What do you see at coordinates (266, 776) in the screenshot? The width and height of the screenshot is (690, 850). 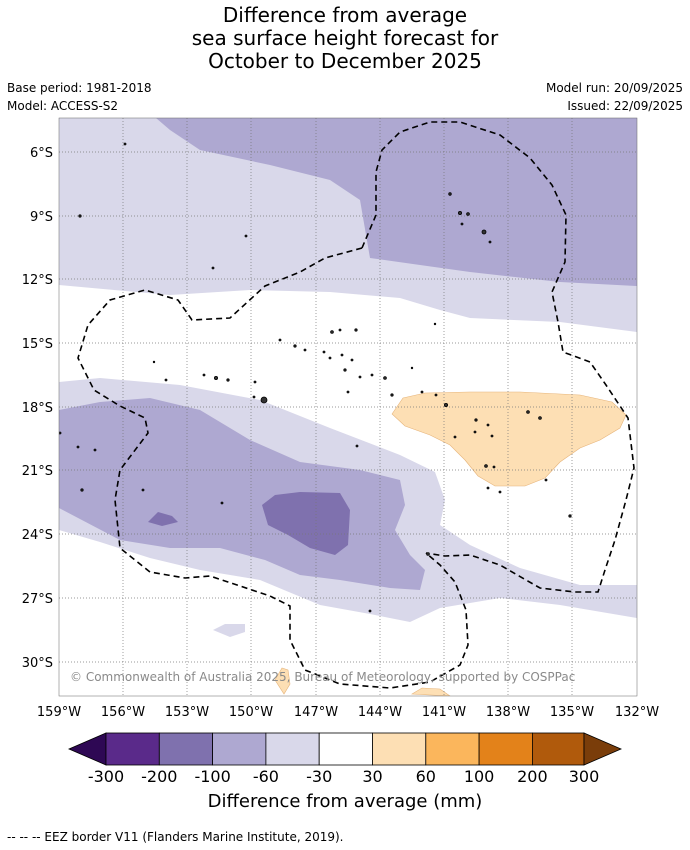 I see `colorbar-tick-label: -60` at bounding box center [266, 776].